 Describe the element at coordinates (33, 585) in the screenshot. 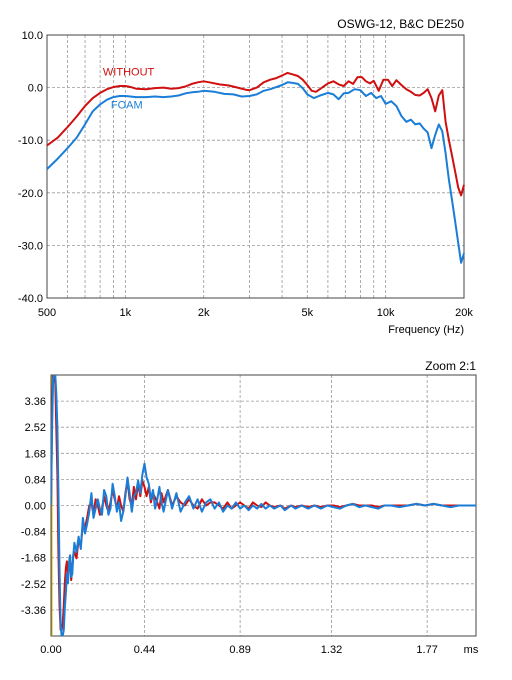

I see `y-tick-label: -2.52` at that location.